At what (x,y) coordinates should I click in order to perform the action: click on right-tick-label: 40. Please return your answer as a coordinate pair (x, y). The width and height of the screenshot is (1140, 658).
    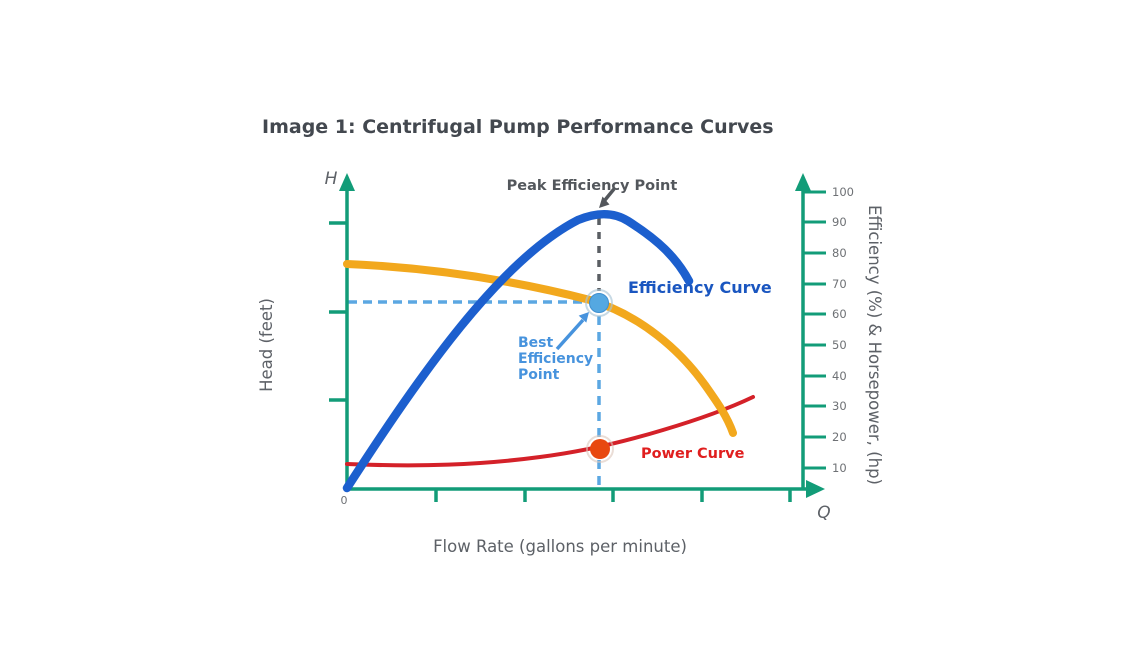
    Looking at the image, I should click on (839, 376).